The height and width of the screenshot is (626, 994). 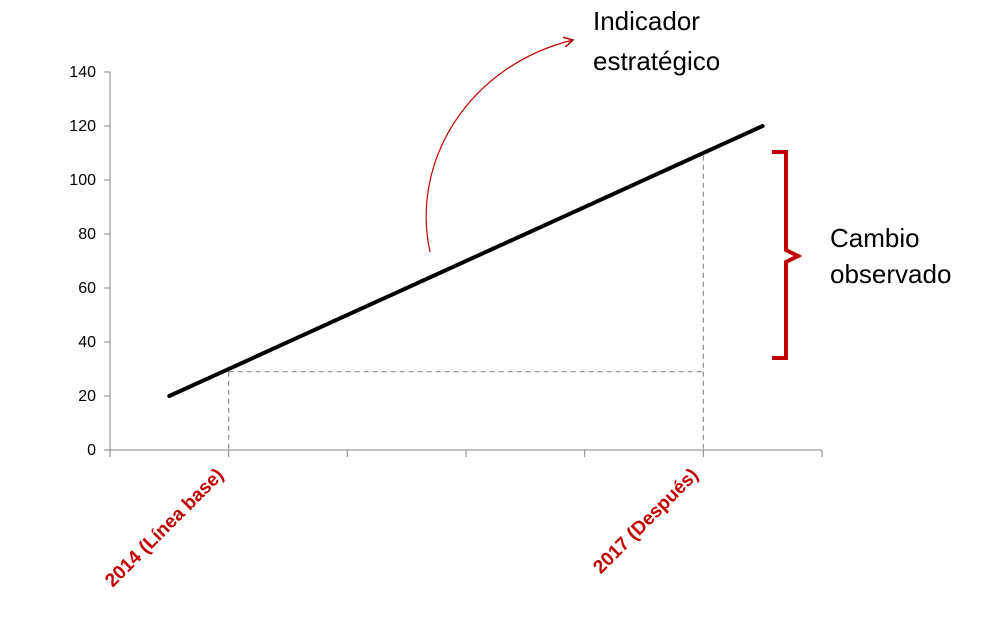 What do you see at coordinates (82, 180) in the screenshot?
I see `y-tick-label: 100` at bounding box center [82, 180].